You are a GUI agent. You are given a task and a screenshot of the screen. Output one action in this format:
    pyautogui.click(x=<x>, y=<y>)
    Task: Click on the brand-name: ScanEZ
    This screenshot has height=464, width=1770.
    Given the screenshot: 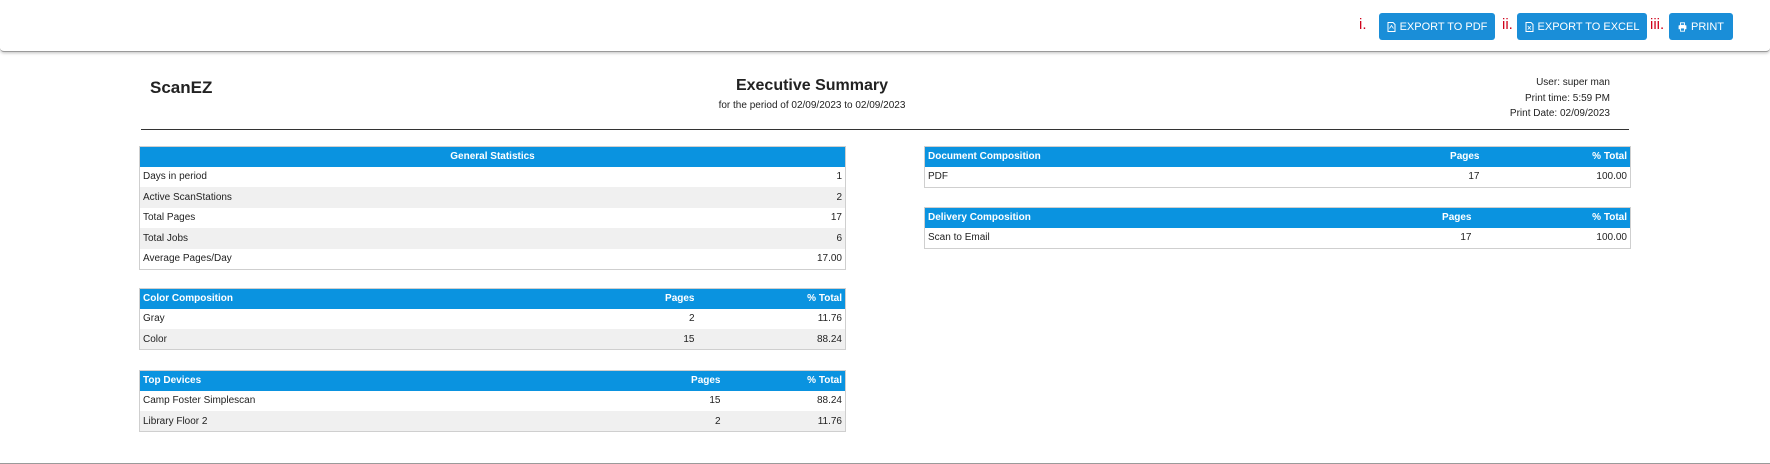 What is the action you would take?
    pyautogui.click(x=181, y=87)
    